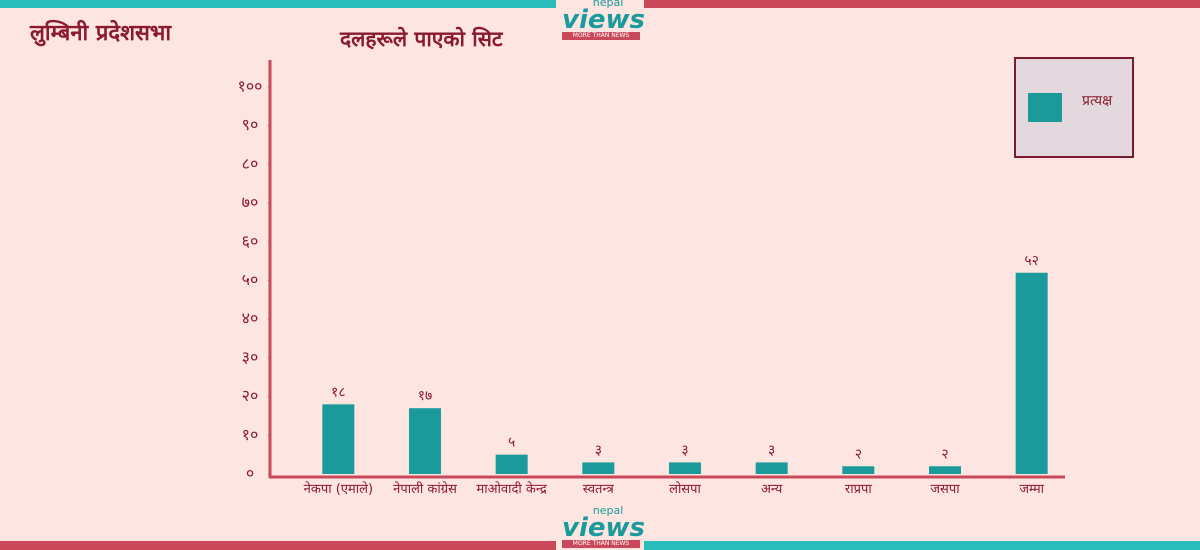 The image size is (1200, 550). What do you see at coordinates (250, 395) in the screenshot?
I see `y-tick-label: २०` at bounding box center [250, 395].